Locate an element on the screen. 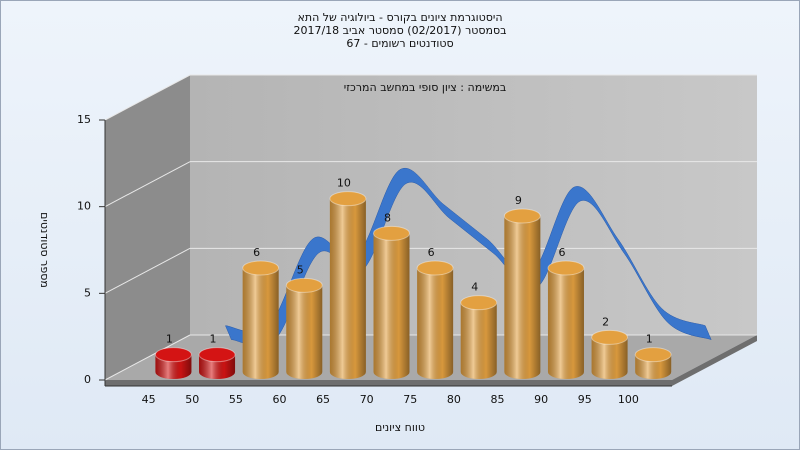  value-label: 9 is located at coordinates (518, 200).